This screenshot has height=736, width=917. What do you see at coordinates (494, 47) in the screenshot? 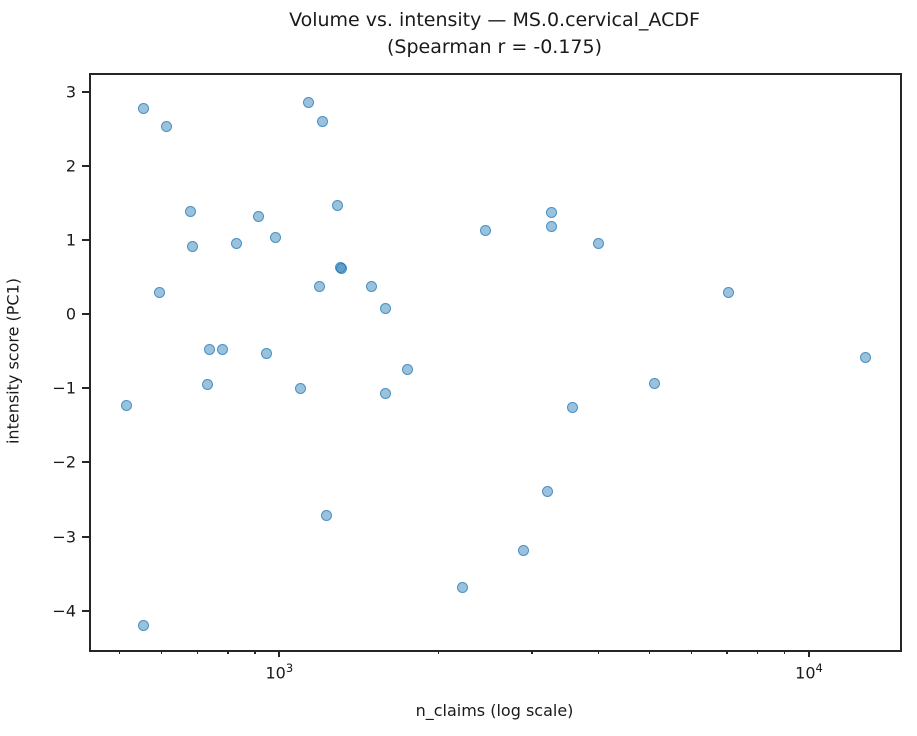
I see `chart-title-line2: (Spearman r = -0.175)` at bounding box center [494, 47].